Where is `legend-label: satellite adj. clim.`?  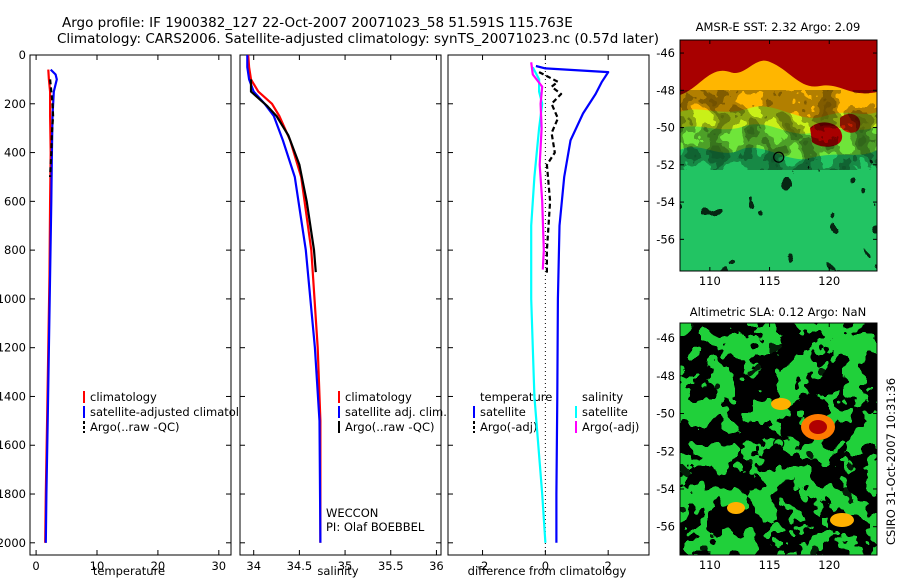 legend-label: satellite adj. clim. is located at coordinates (396, 412).